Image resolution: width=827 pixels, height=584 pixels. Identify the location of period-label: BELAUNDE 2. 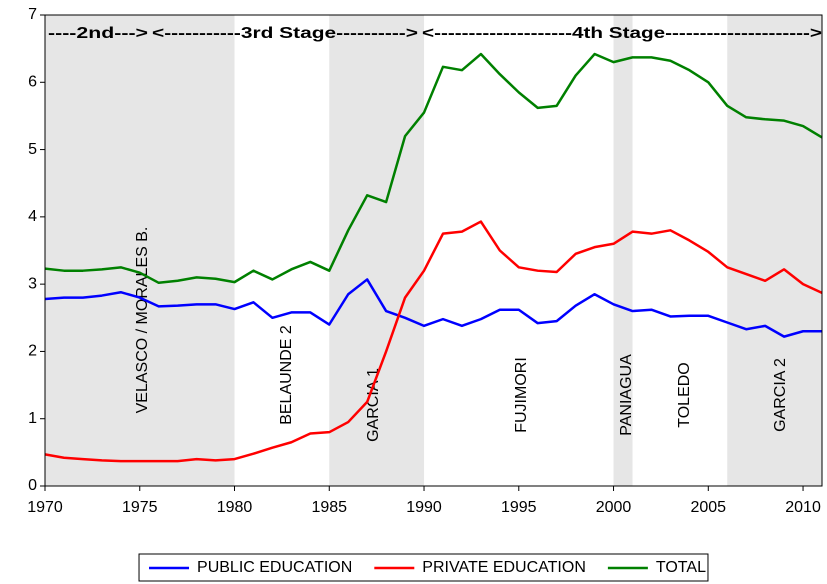
(286, 375).